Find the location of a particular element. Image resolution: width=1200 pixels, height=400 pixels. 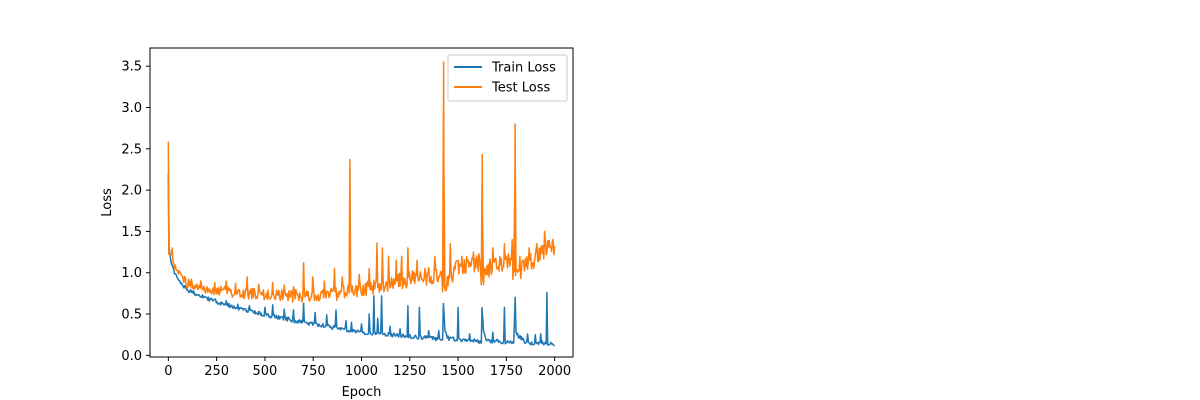

x-tick-label: 1750 is located at coordinates (506, 371).